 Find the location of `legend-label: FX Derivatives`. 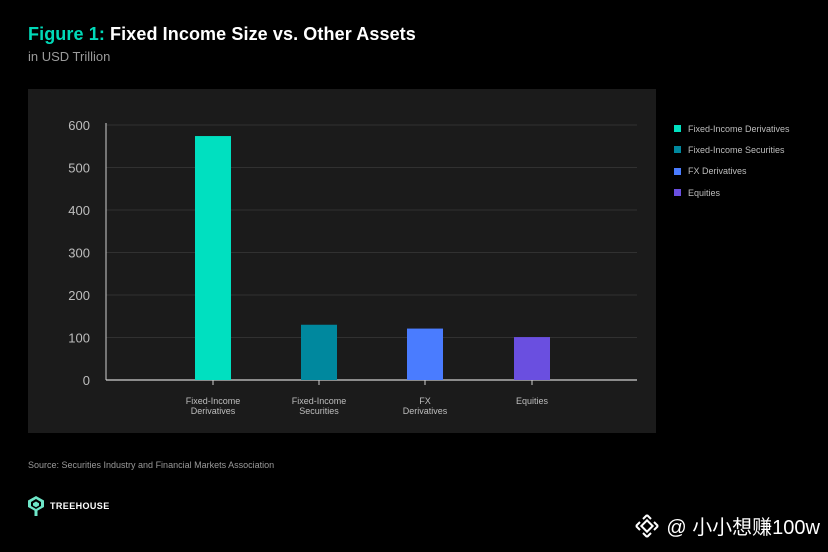

legend-label: FX Derivatives is located at coordinates (717, 171).